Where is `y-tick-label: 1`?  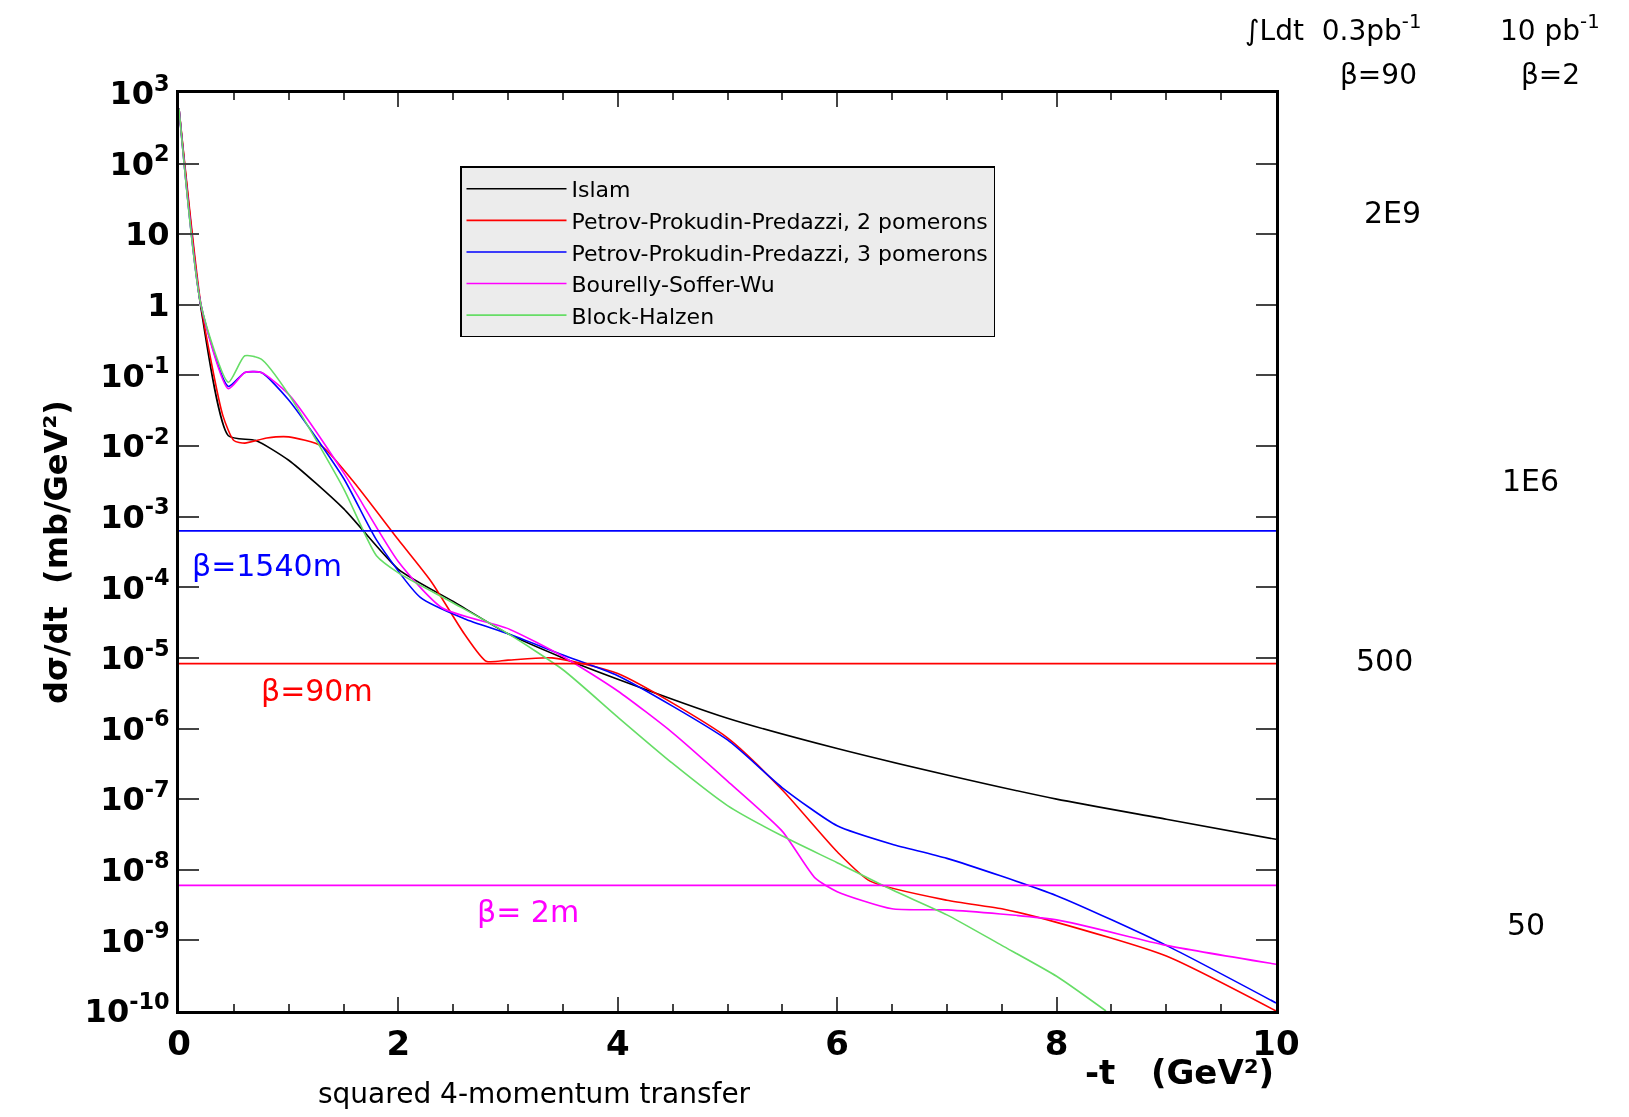
y-tick-label: 1 is located at coordinates (158, 305).